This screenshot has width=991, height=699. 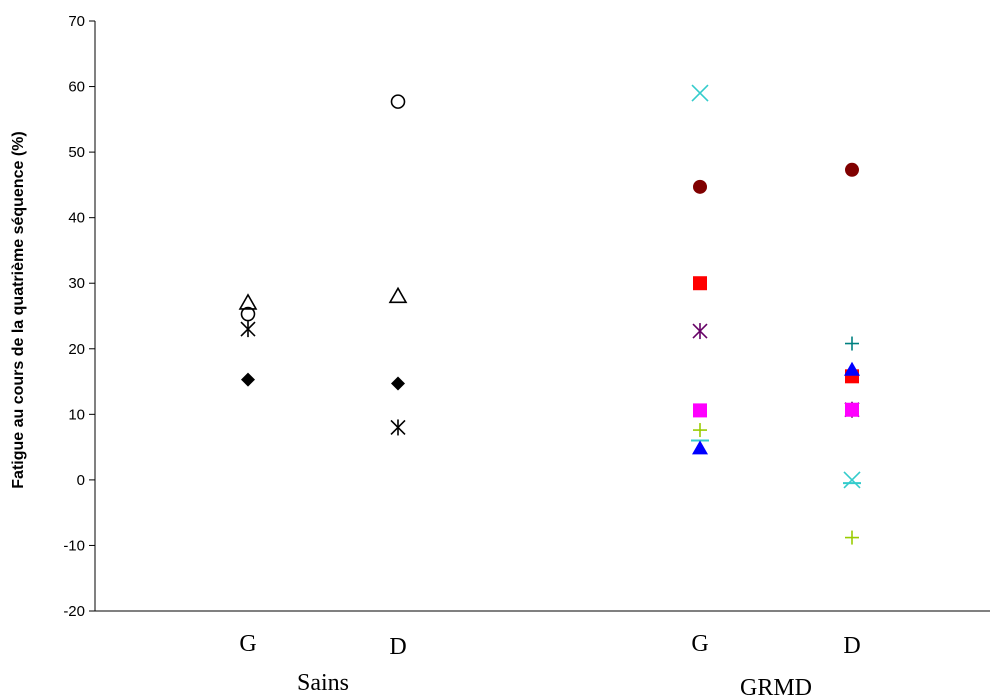 What do you see at coordinates (76, 218) in the screenshot?
I see `y-tick-label: 40` at bounding box center [76, 218].